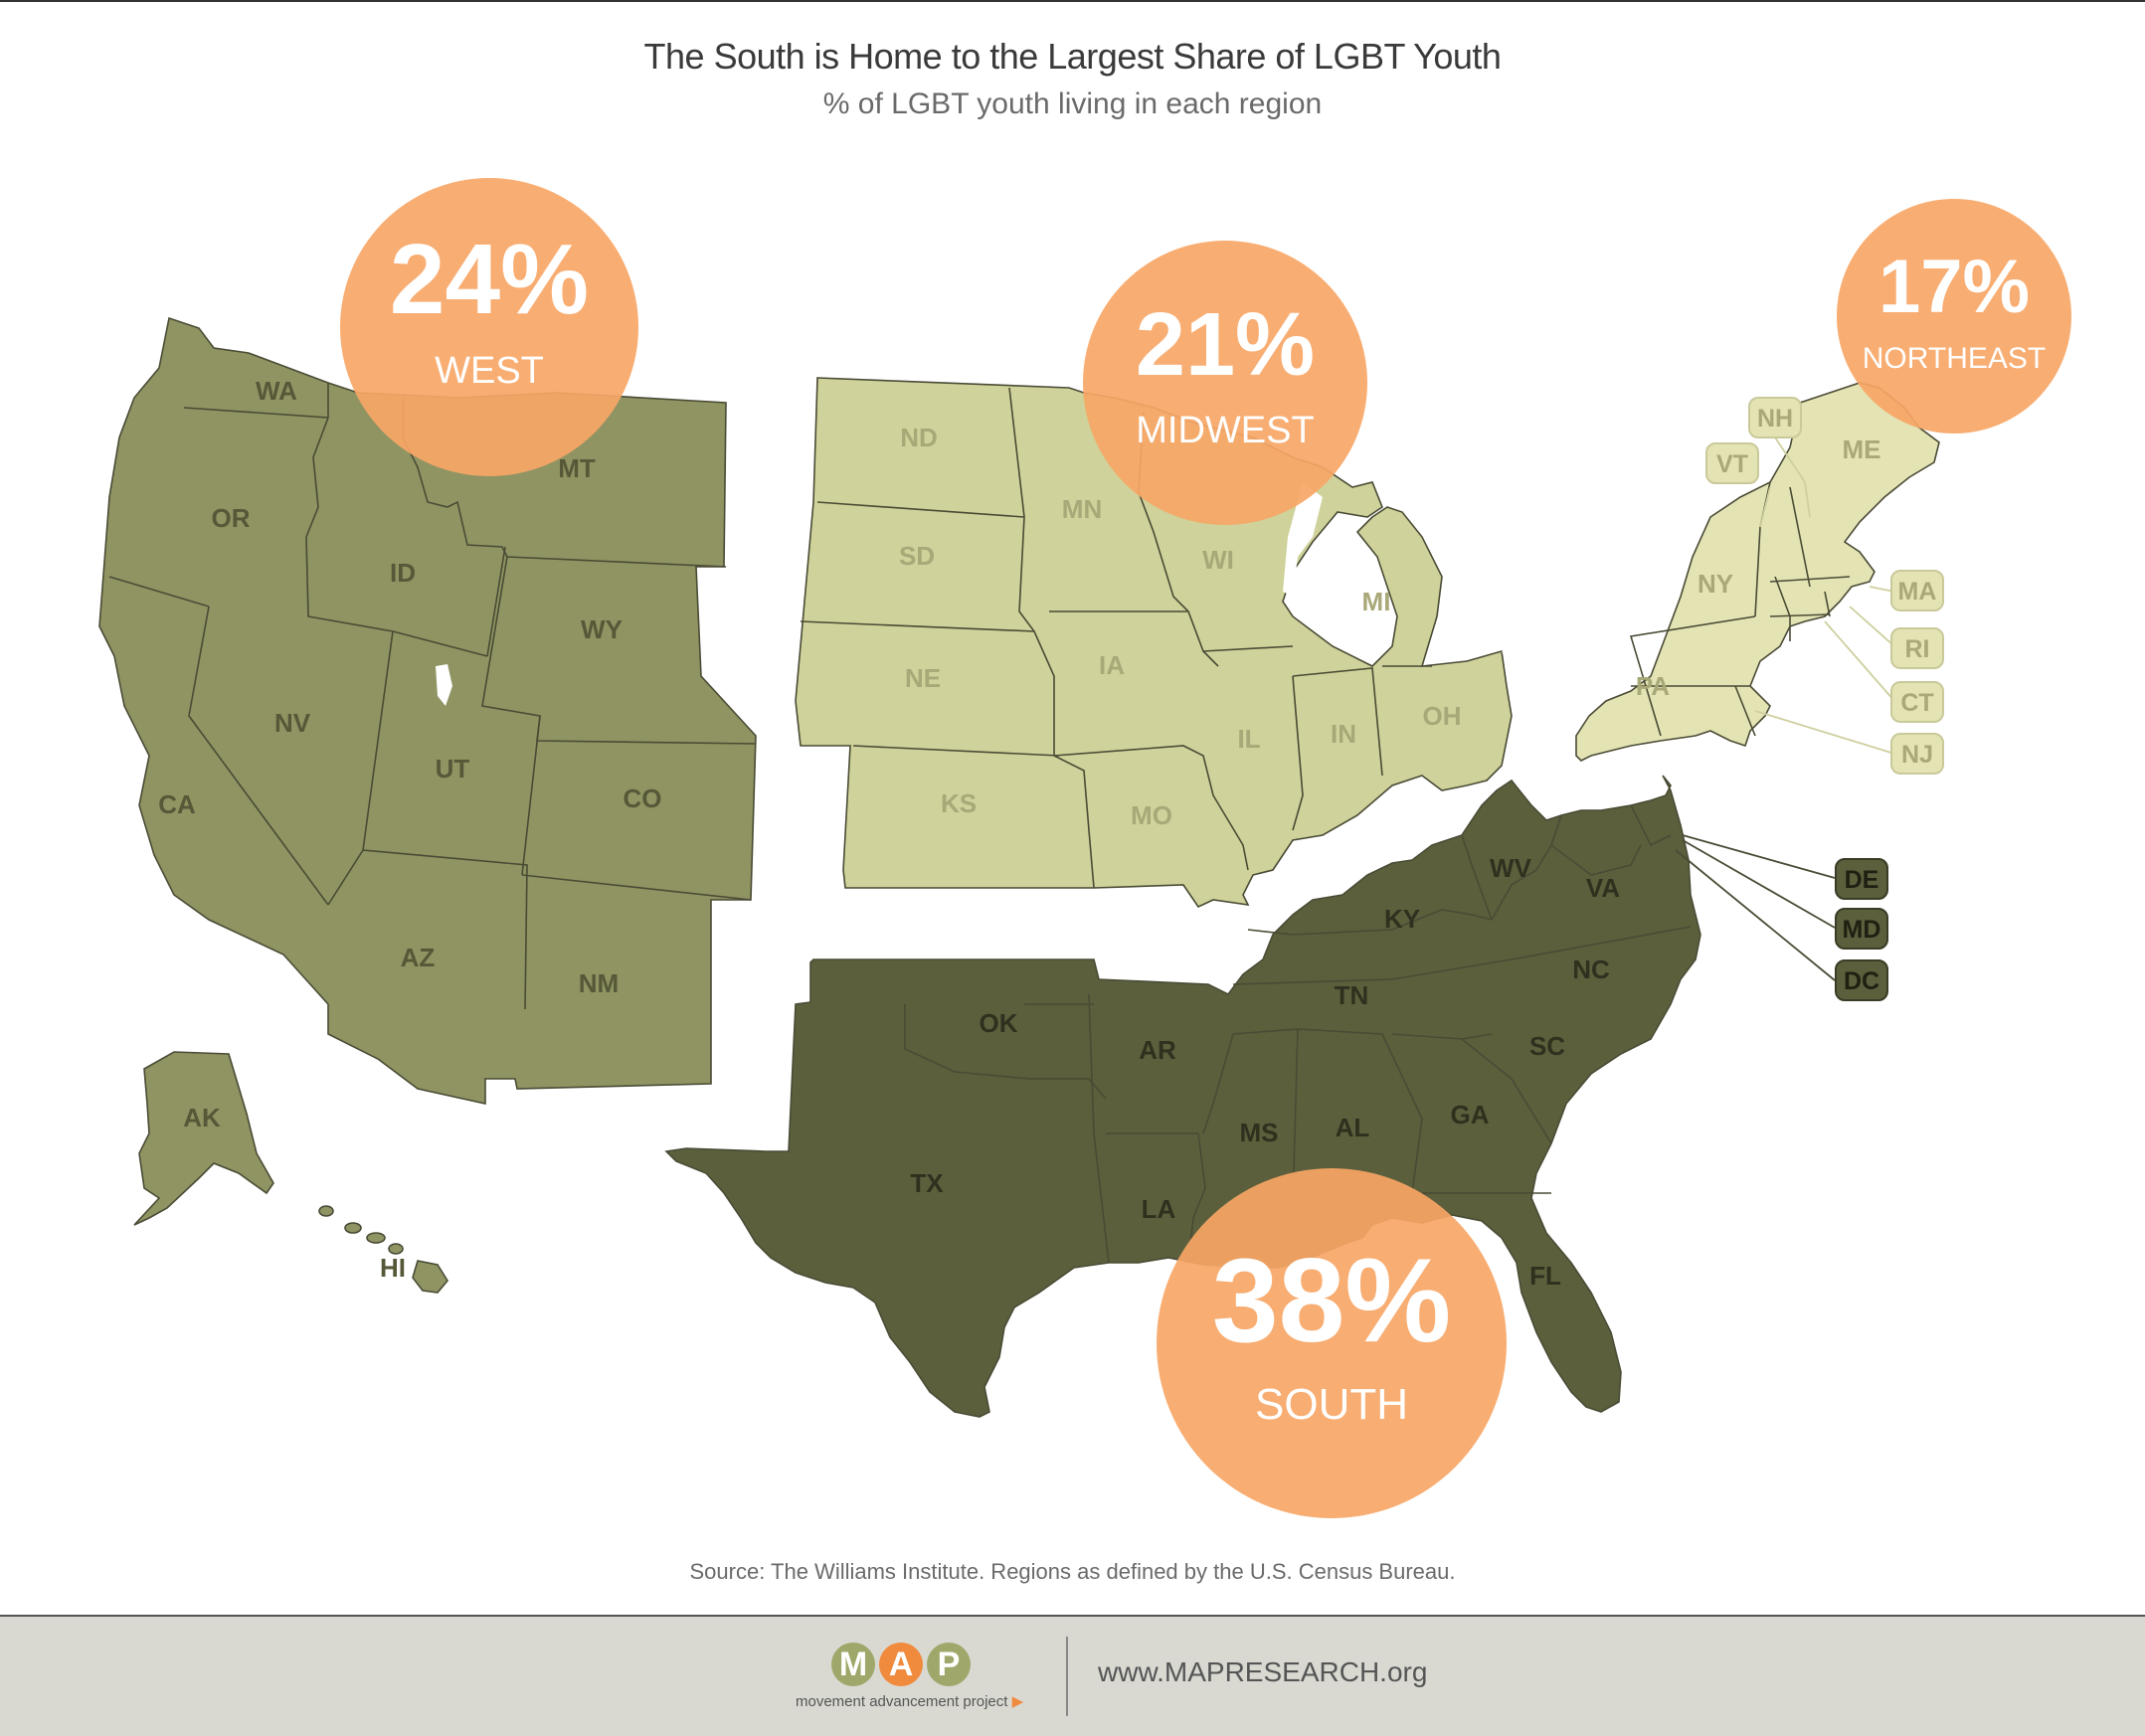  Describe the element at coordinates (1263, 1672) in the screenshot. I see `website-link: www.MAPRESEARCH.org` at that location.